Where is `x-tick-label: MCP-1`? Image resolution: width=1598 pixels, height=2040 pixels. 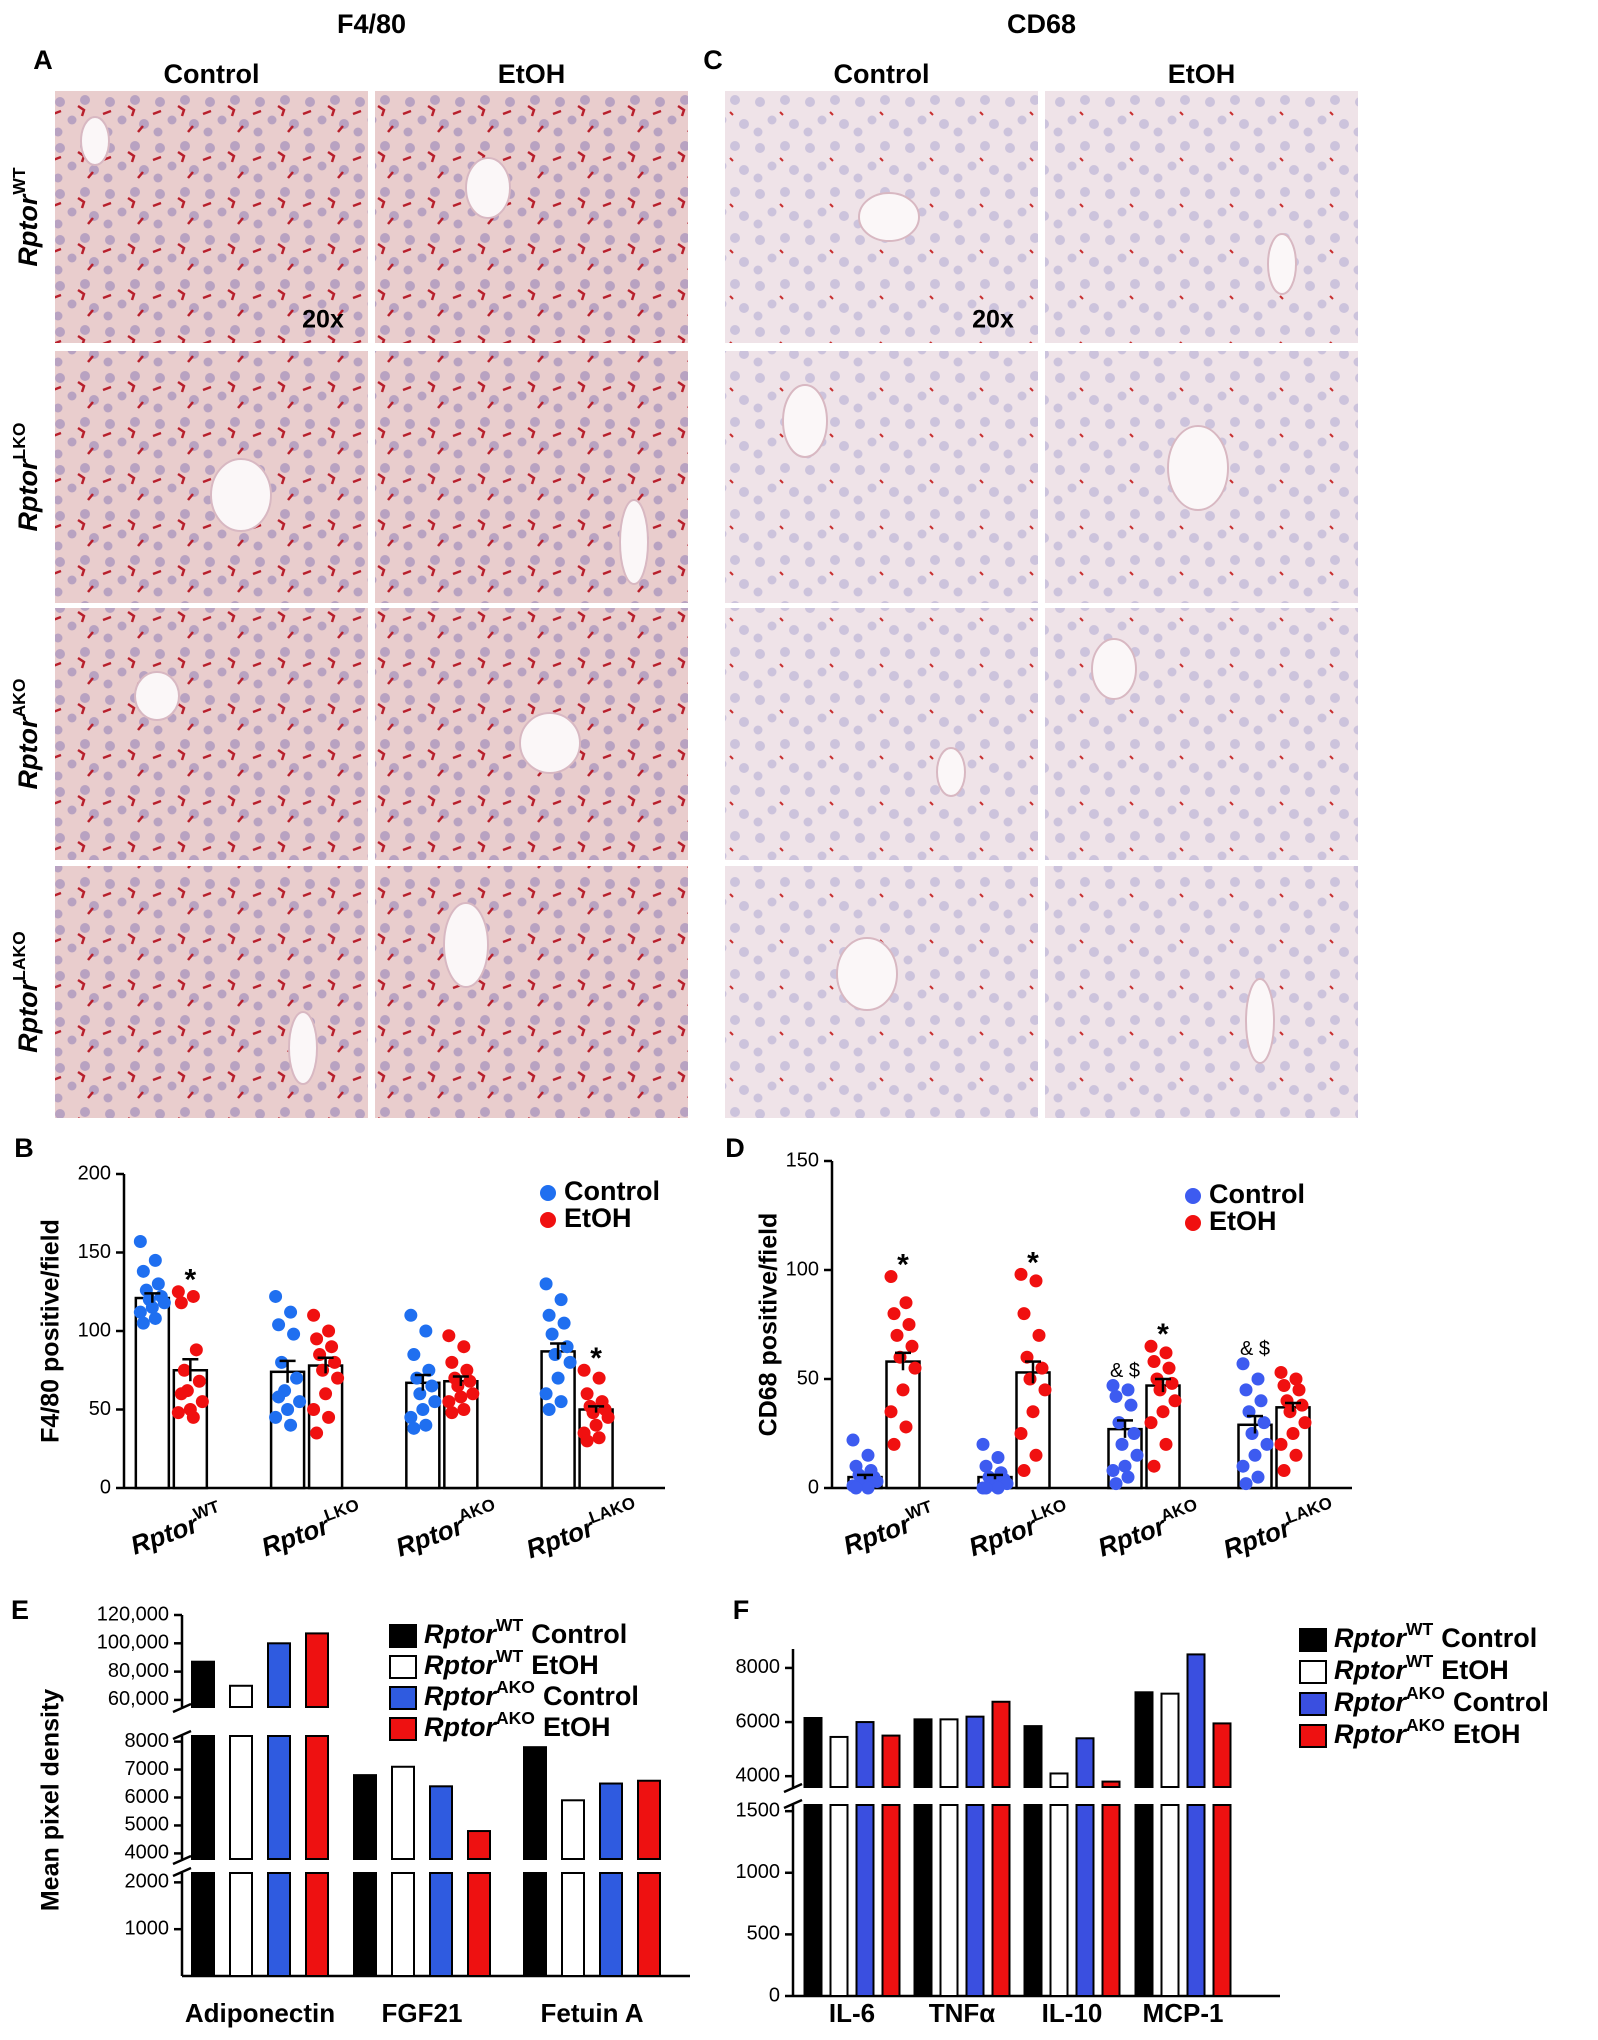
x-tick-label: MCP-1 is located at coordinates (1183, 2013).